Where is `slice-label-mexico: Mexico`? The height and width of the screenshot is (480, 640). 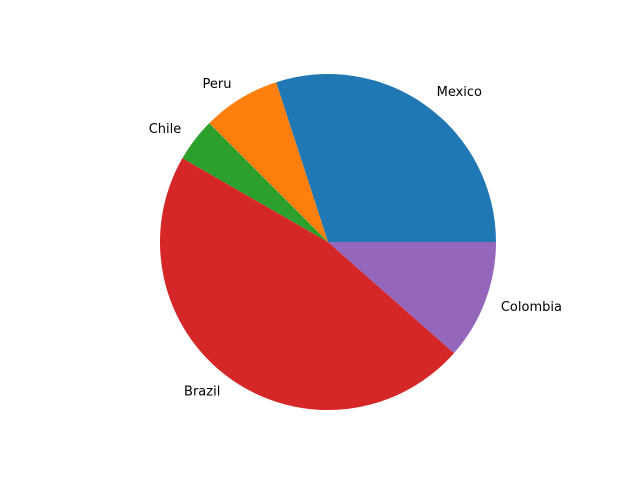 slice-label-mexico: Mexico is located at coordinates (459, 92).